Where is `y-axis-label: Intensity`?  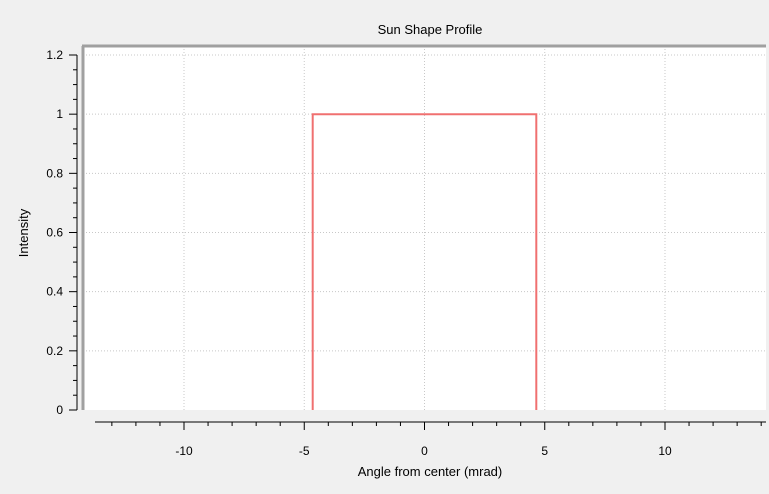 y-axis-label: Intensity is located at coordinates (23, 232).